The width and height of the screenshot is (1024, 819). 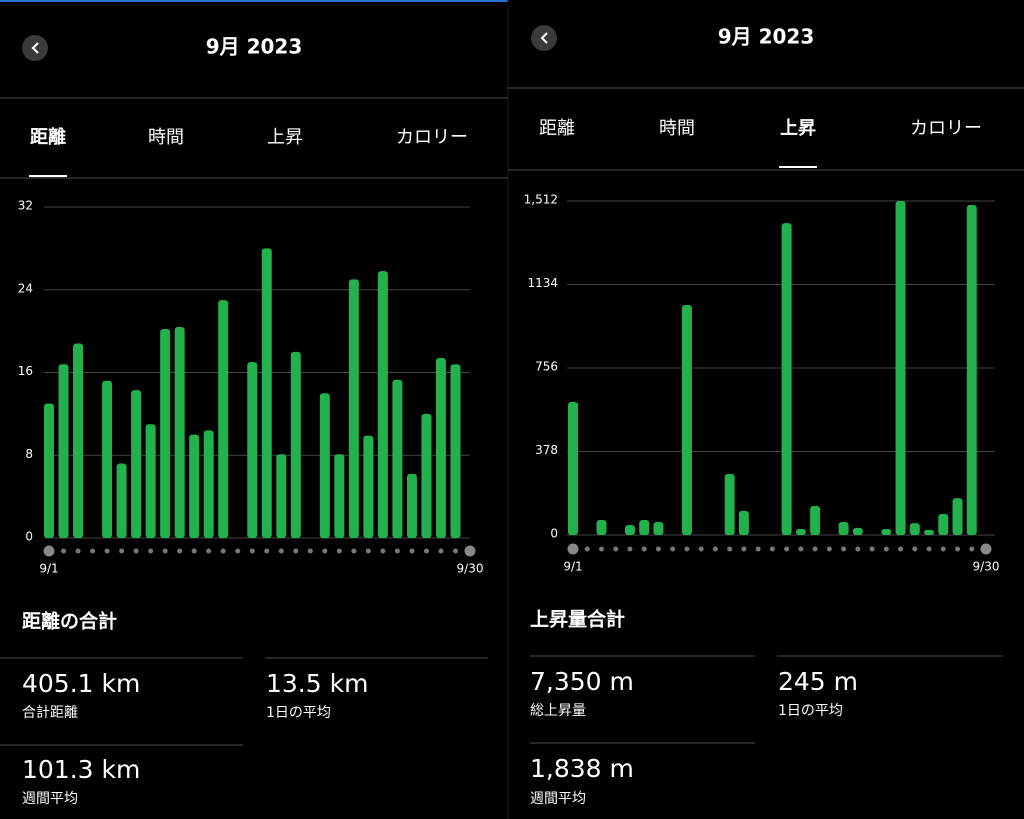 What do you see at coordinates (317, 683) in the screenshot?
I see `stat-value: 13.5 km` at bounding box center [317, 683].